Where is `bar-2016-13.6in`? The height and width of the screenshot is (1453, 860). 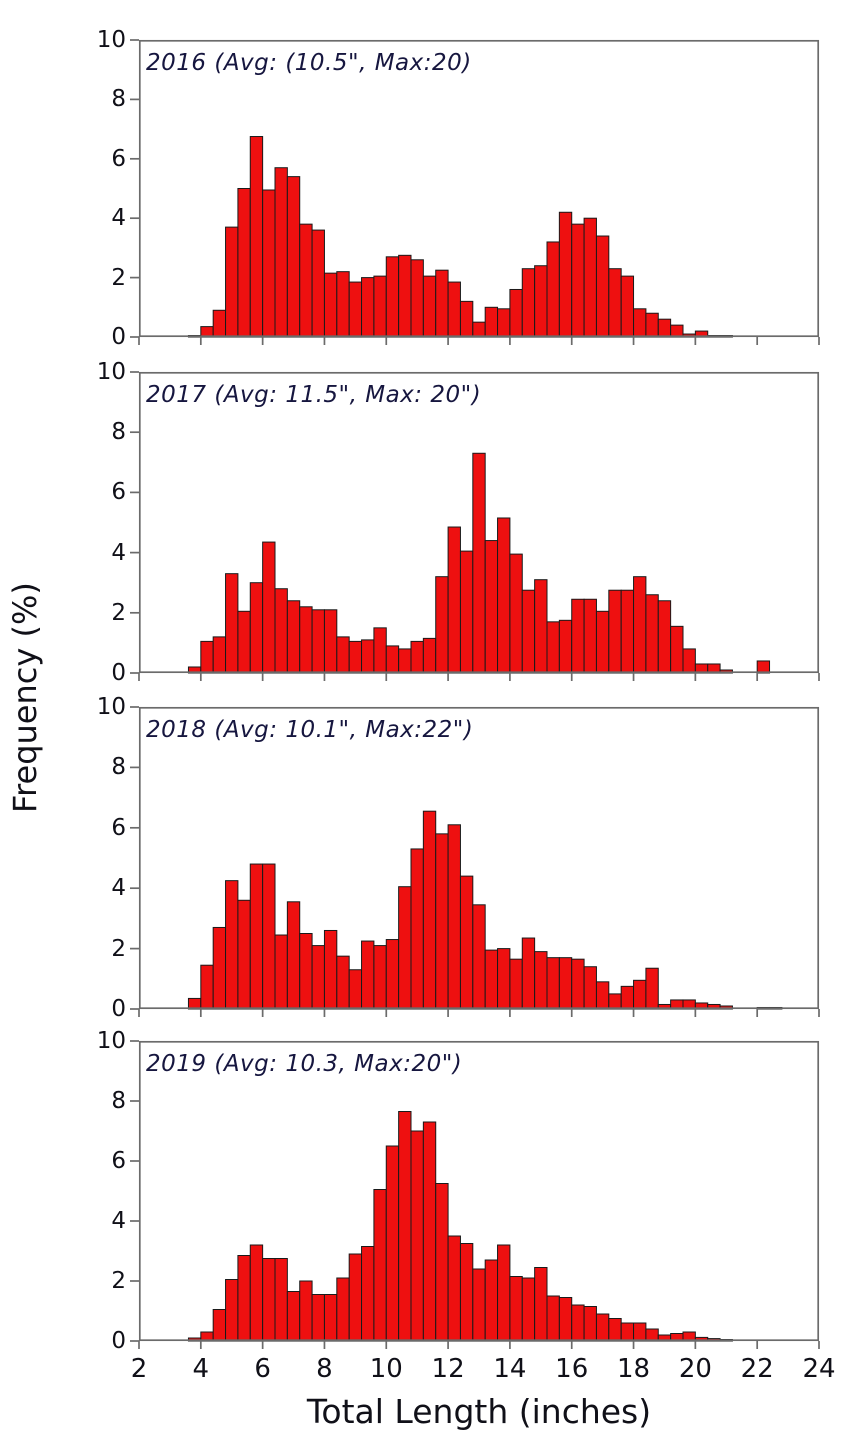 bar-2016-13.6in is located at coordinates (504, 323).